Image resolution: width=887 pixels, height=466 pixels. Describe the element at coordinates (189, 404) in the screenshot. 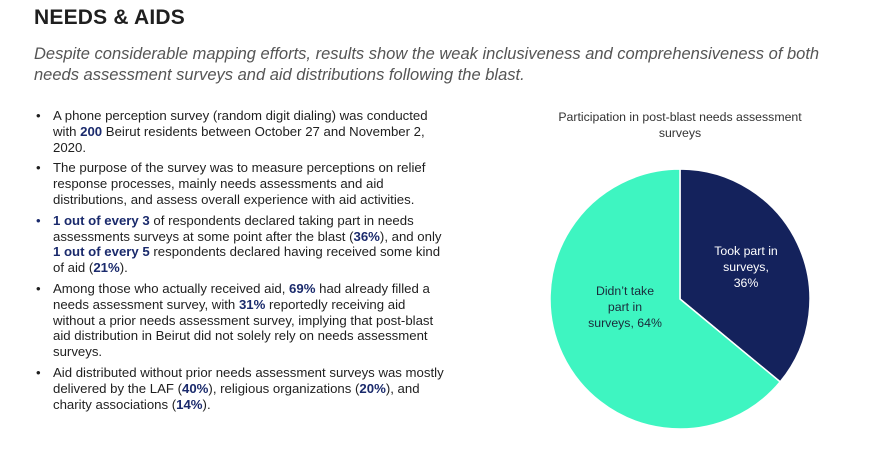

I see `highlight-value: 14%` at that location.